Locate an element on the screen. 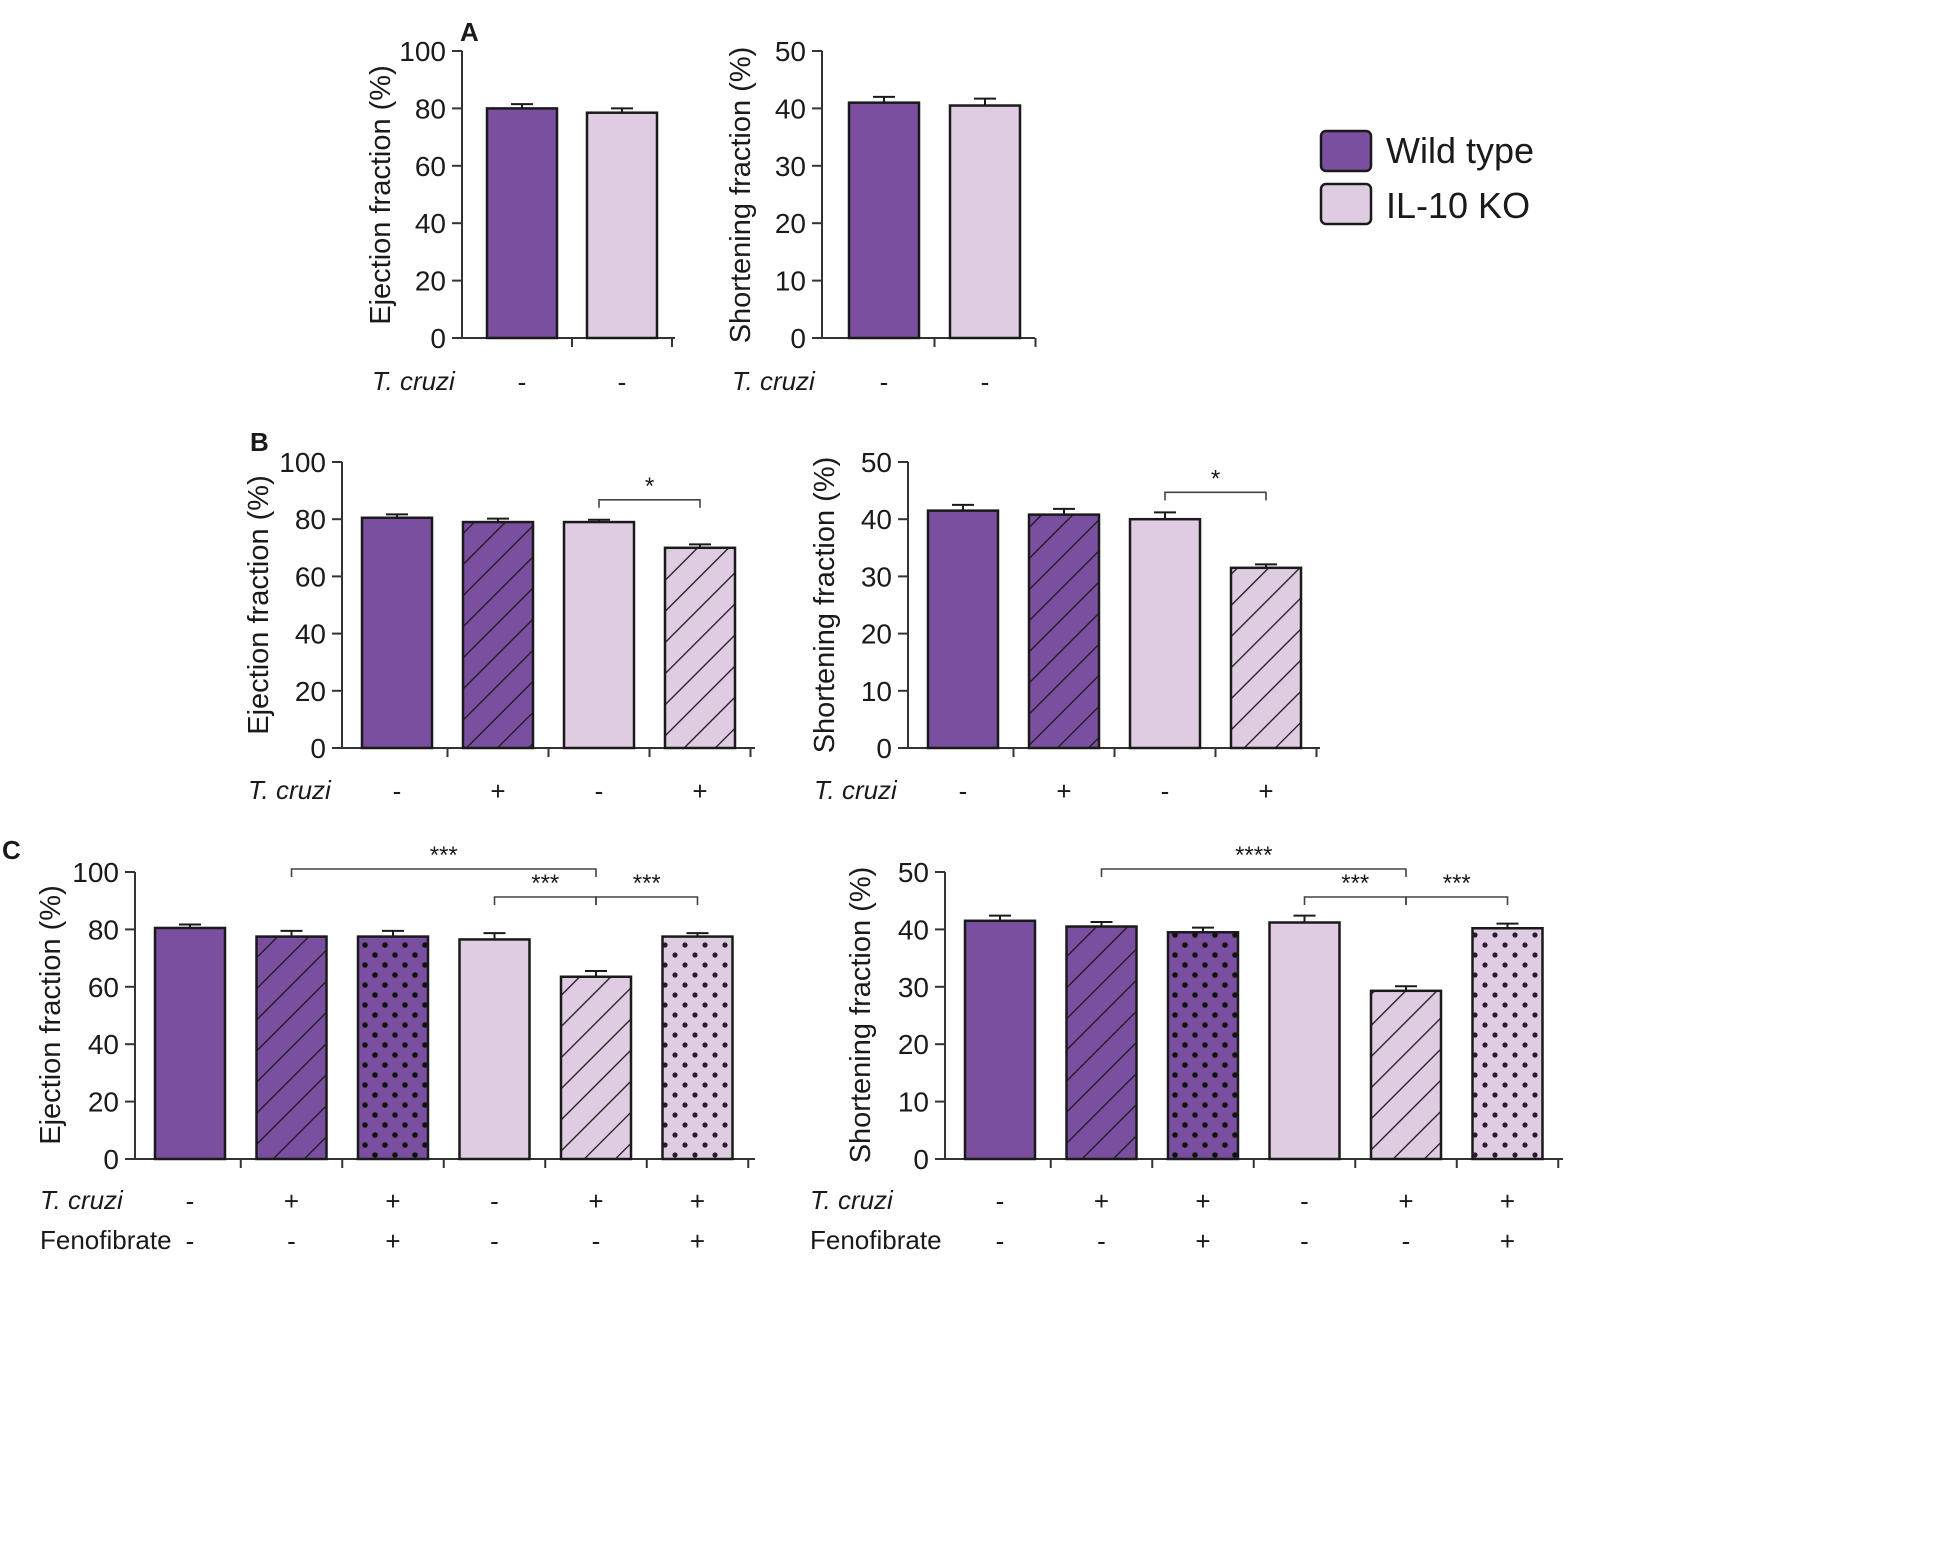 The width and height of the screenshot is (1950, 1557). panel-label: C is located at coordinates (11, 850).